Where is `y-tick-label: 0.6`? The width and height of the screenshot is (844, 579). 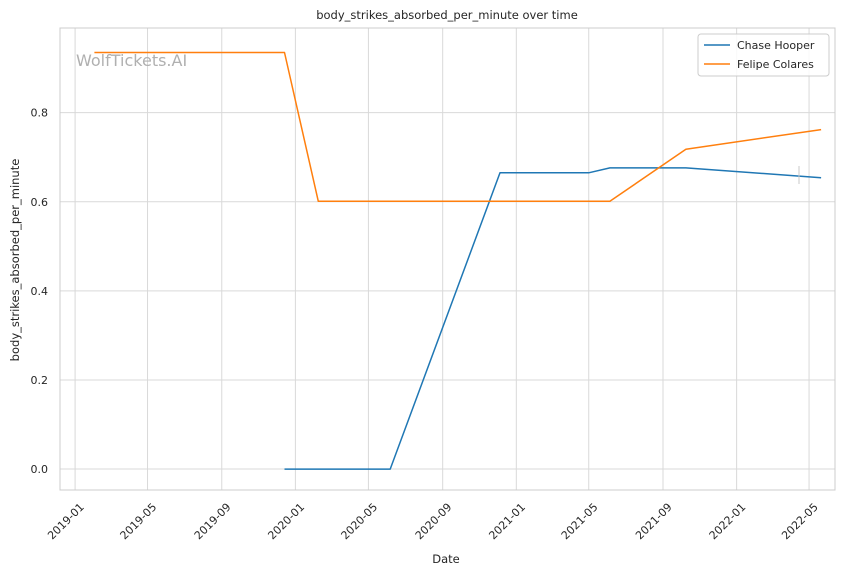
y-tick-label: 0.6 is located at coordinates (40, 202).